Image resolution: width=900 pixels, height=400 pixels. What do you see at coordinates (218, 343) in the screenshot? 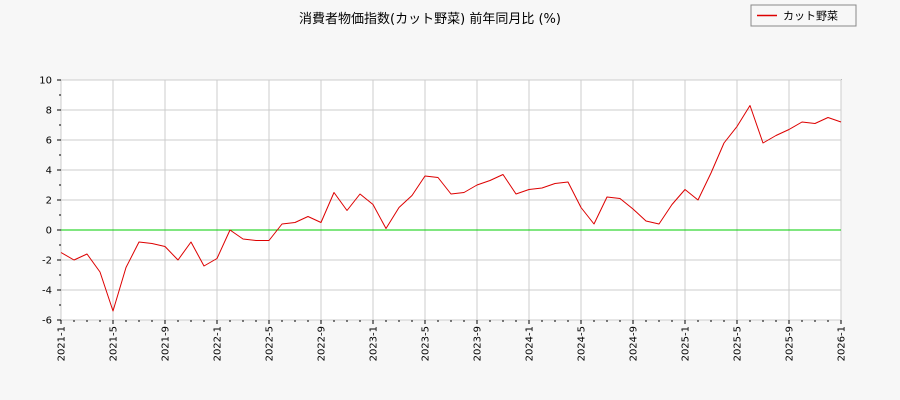
I see `x-tick-label: 2022-1` at bounding box center [218, 343].